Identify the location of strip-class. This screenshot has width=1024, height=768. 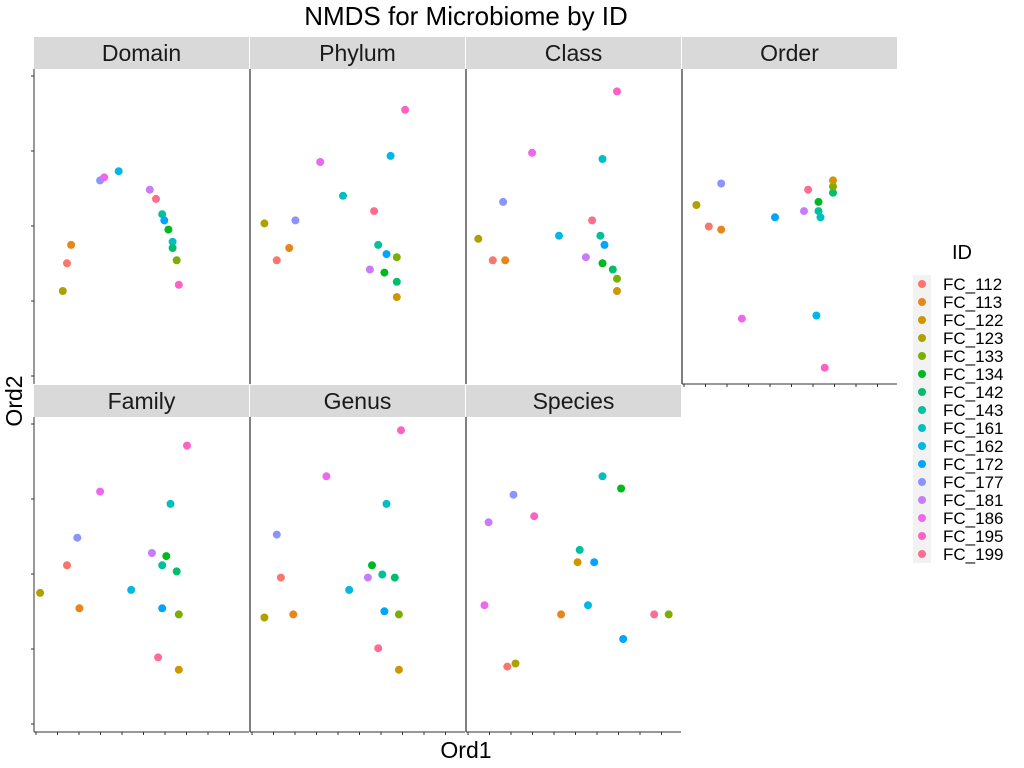
(573, 53).